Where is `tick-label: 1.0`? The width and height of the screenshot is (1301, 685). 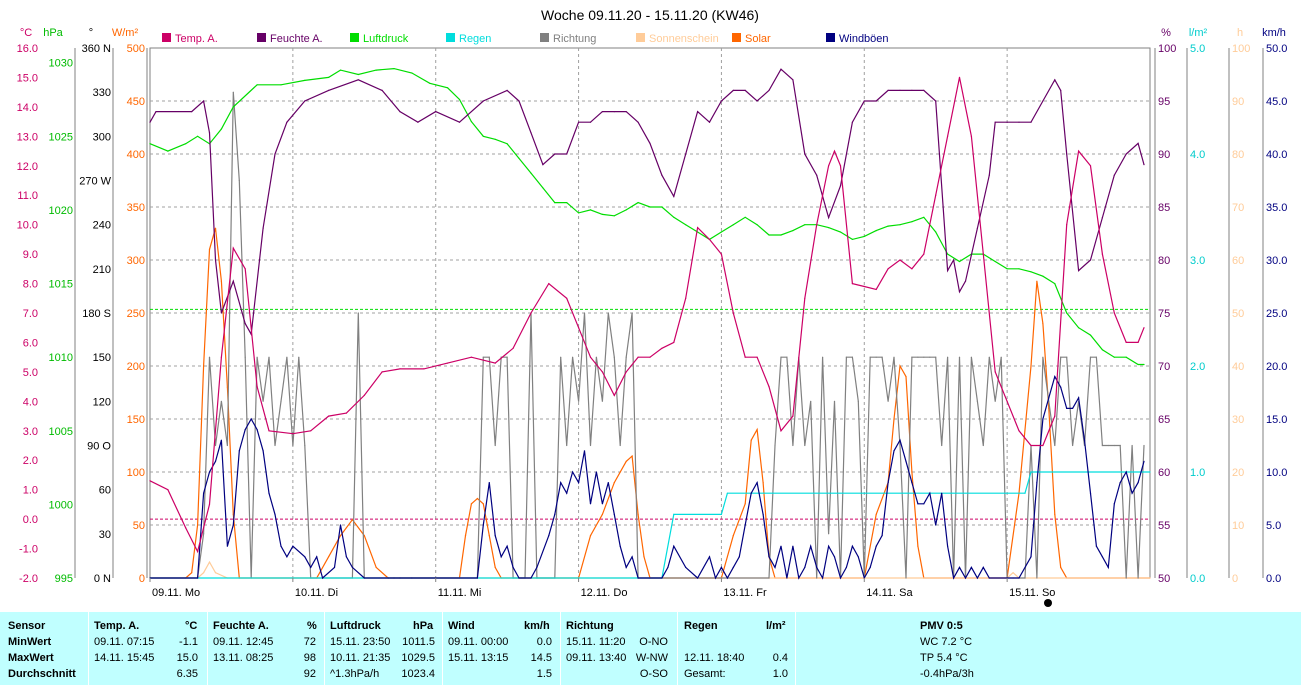 tick-label: 1.0 is located at coordinates (30, 491).